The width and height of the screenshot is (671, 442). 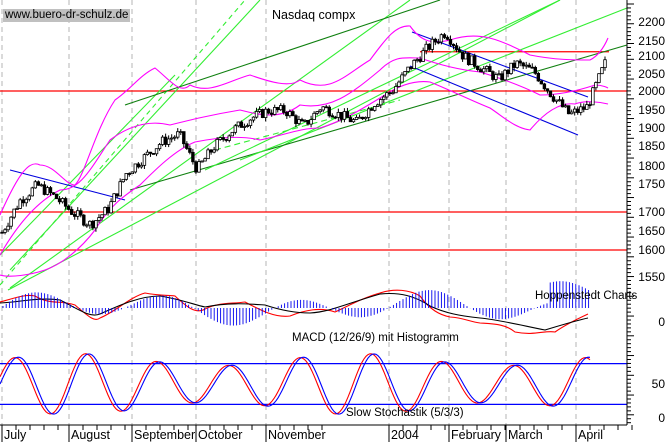 I want to click on month-label: 2004, so click(x=405, y=435).